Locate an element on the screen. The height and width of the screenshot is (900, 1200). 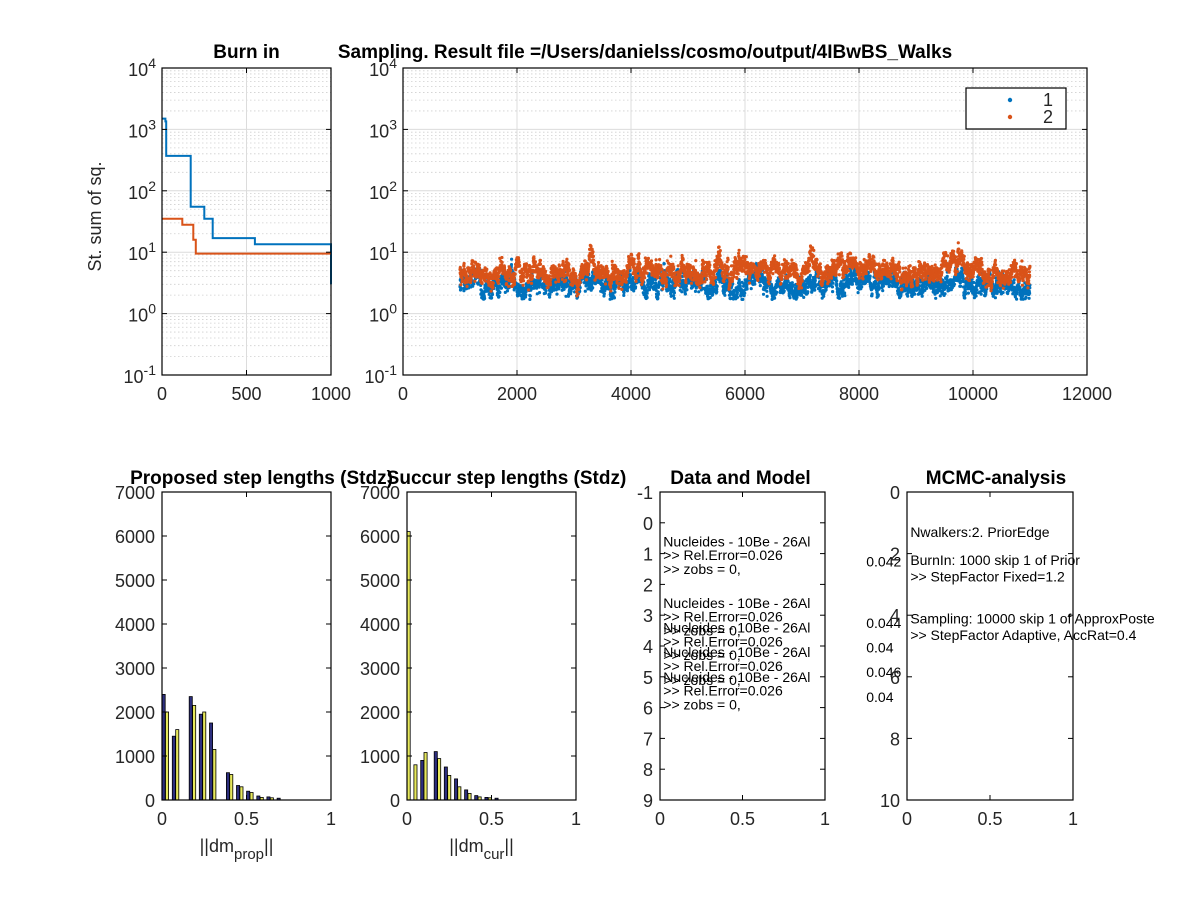
x-tick-label: 1000 is located at coordinates (331, 394).